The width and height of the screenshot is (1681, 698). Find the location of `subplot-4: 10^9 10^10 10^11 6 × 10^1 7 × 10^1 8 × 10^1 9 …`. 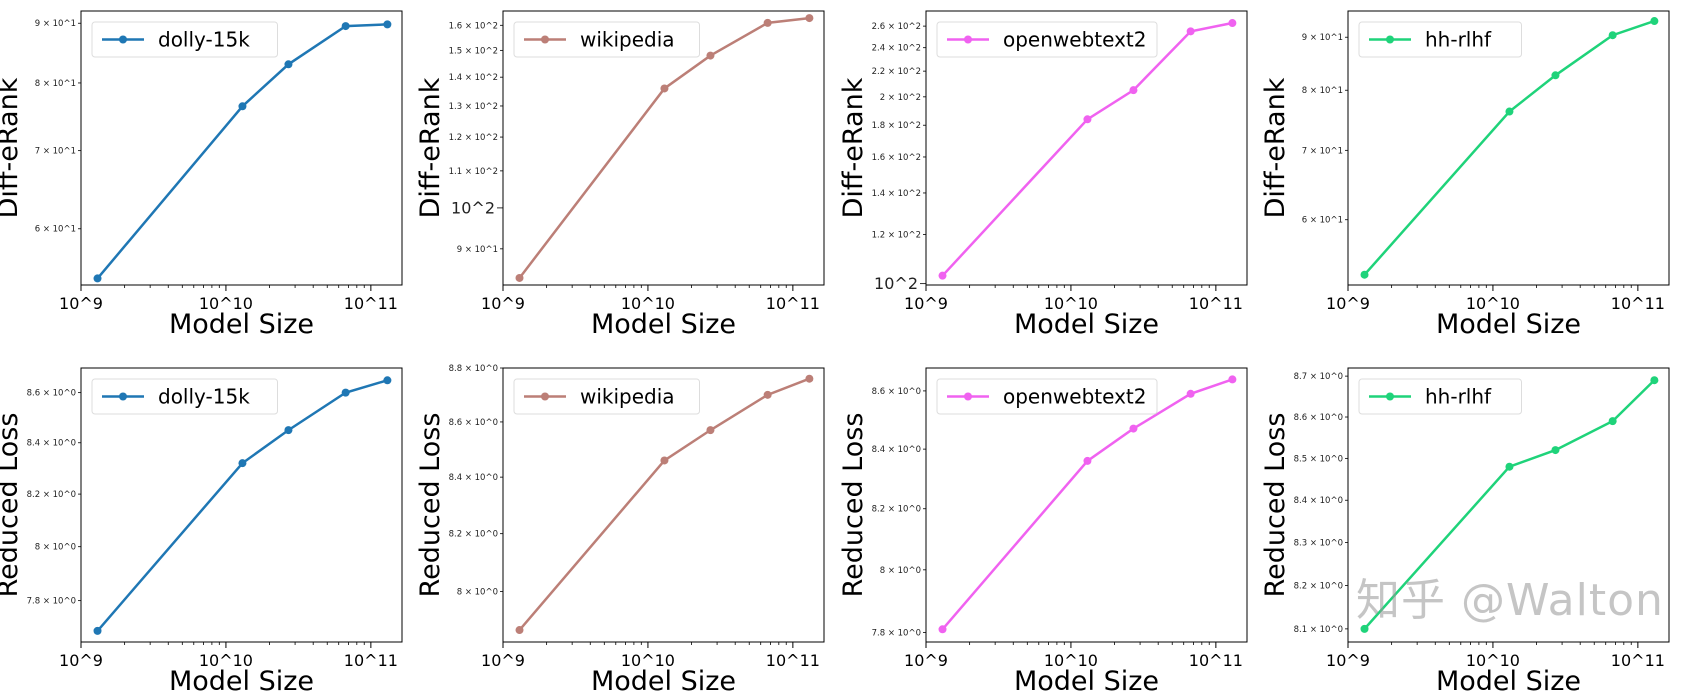

subplot-4: 10^9 10^10 10^11 6 × 10^1 7 × 10^1 8 × 10^1 9 … is located at coordinates (1465, 175).